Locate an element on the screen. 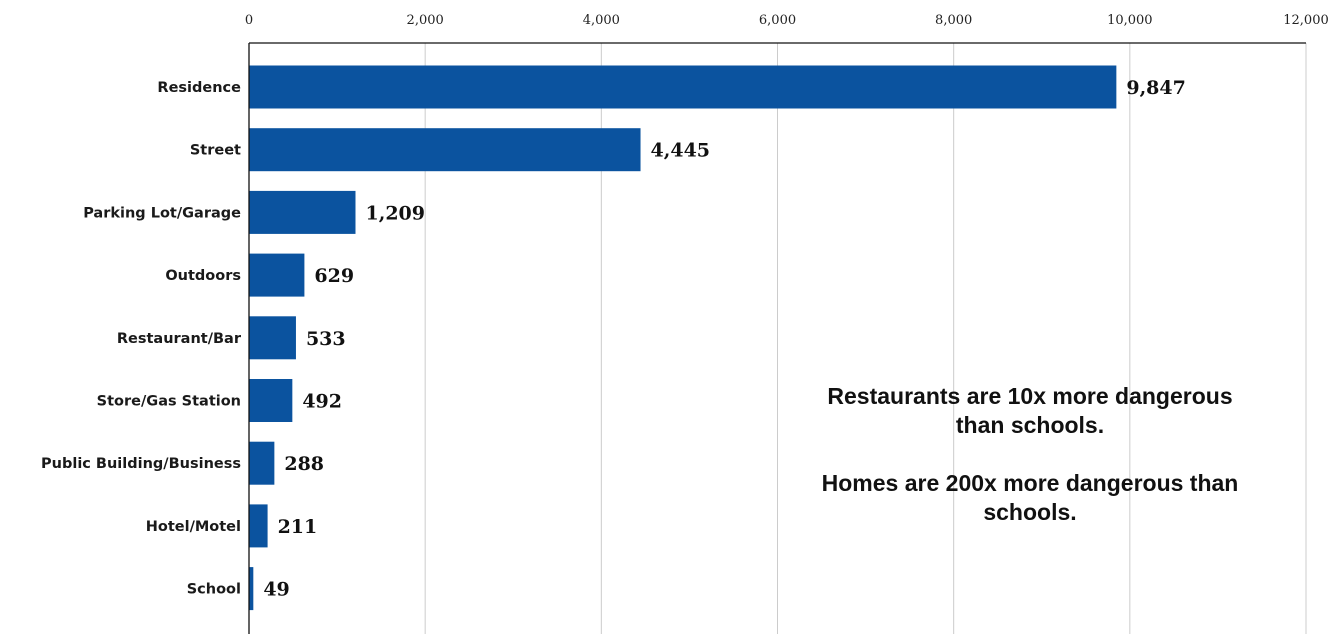  x-tick-label: 10,000 is located at coordinates (1130, 20).